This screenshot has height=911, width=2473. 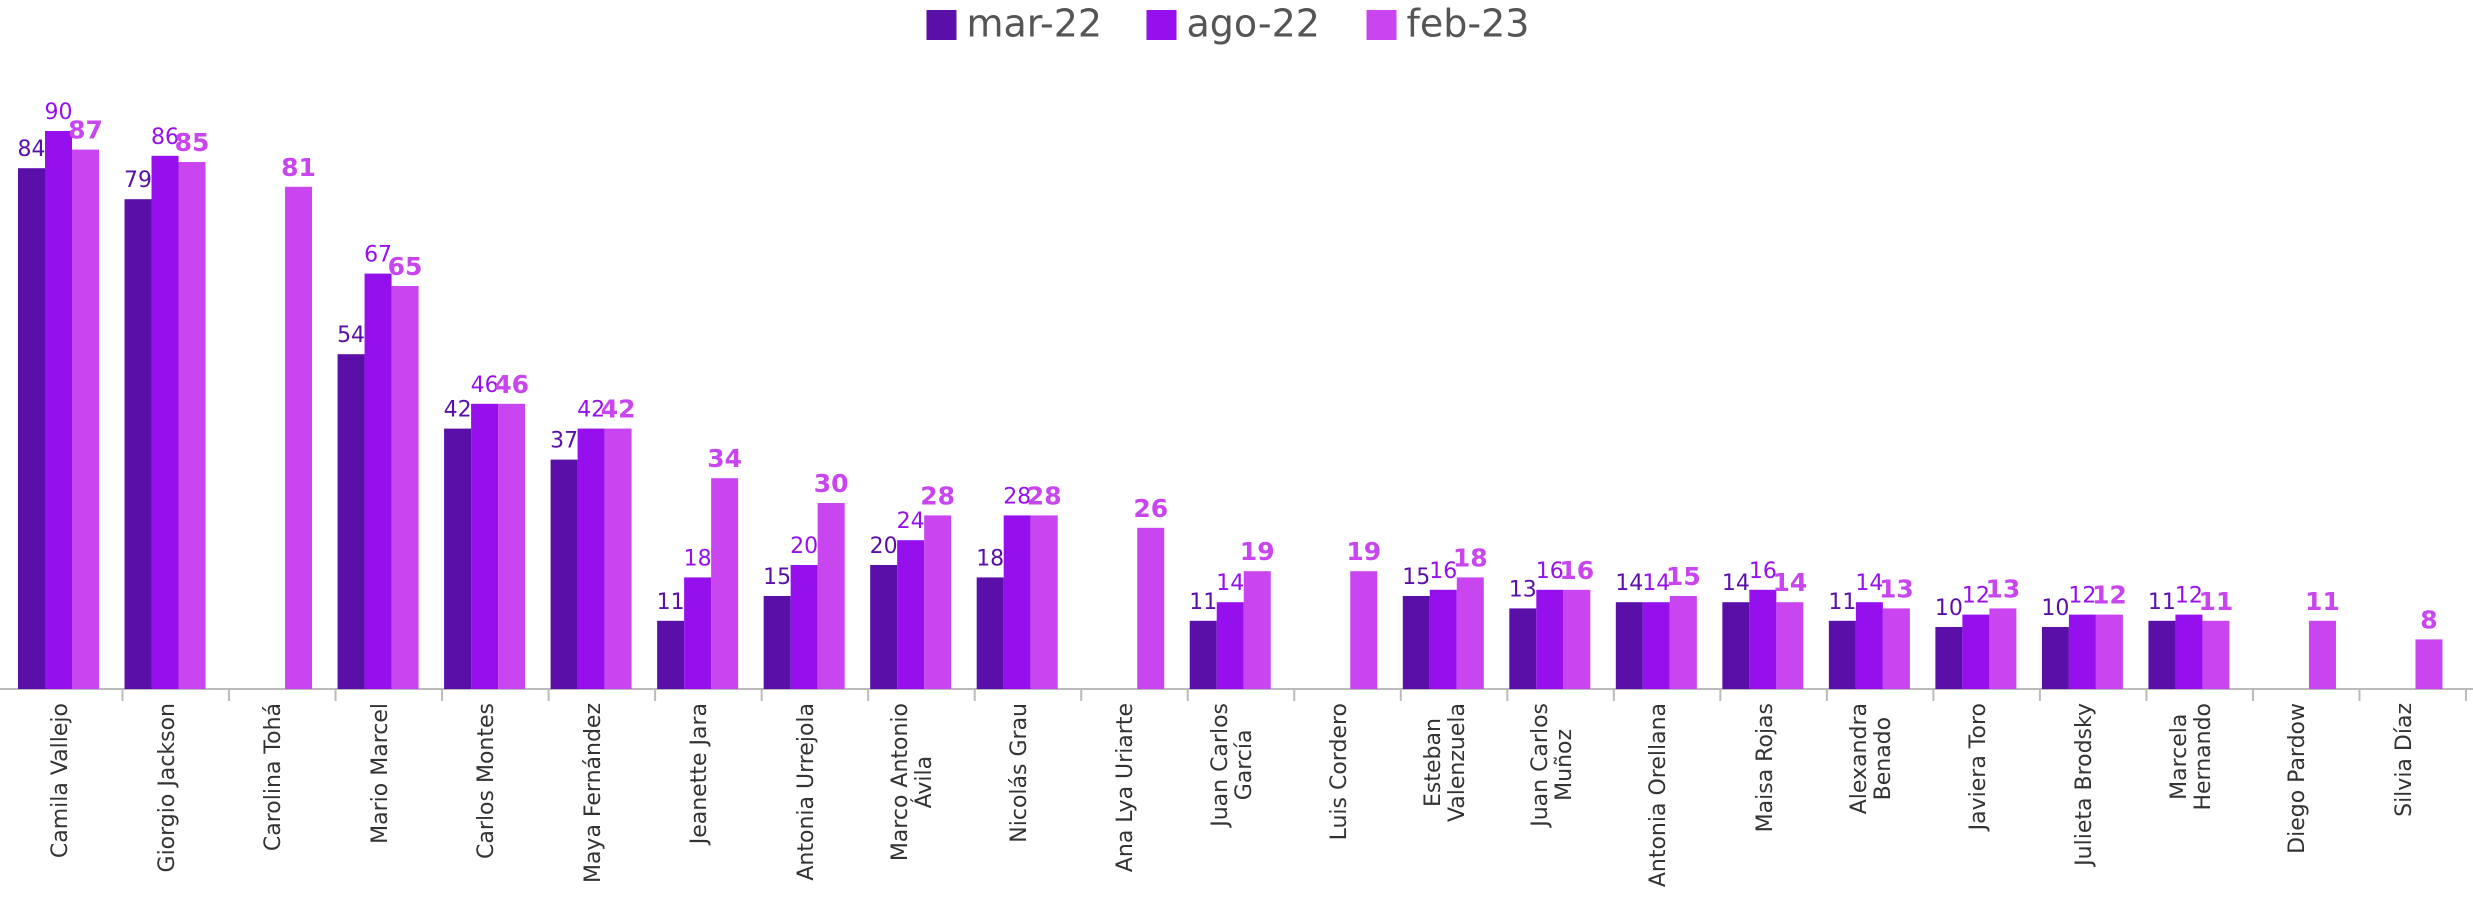 I want to click on x-tick-label: Antonia Urrejola, so click(x=806, y=807).